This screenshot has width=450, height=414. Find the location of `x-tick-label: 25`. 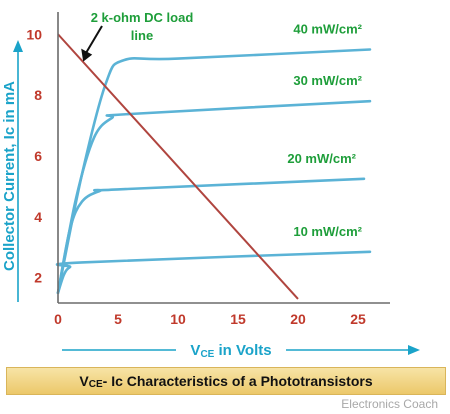

x-tick-label: 25 is located at coordinates (358, 319).